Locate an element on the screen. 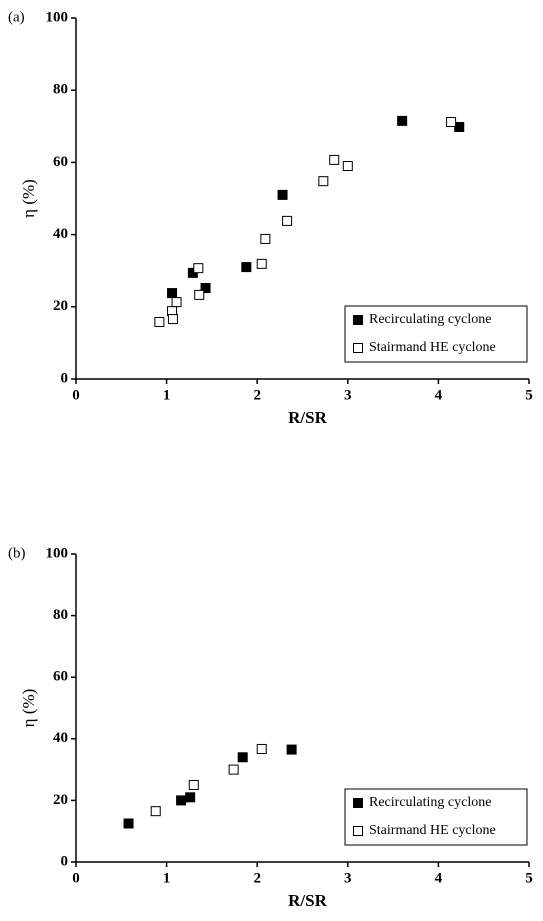 The height and width of the screenshot is (921, 543). panel-label: (b) is located at coordinates (17, 553).